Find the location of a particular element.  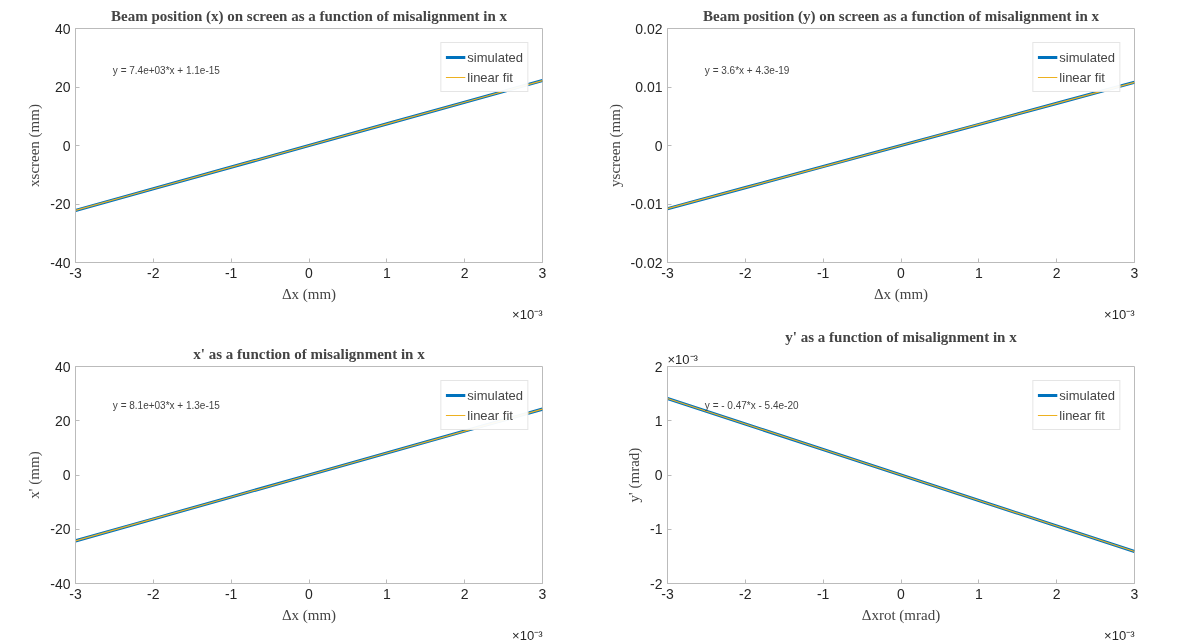

annotation: y = 8.1e+03*x + 1.3e-15 is located at coordinates (166, 406).